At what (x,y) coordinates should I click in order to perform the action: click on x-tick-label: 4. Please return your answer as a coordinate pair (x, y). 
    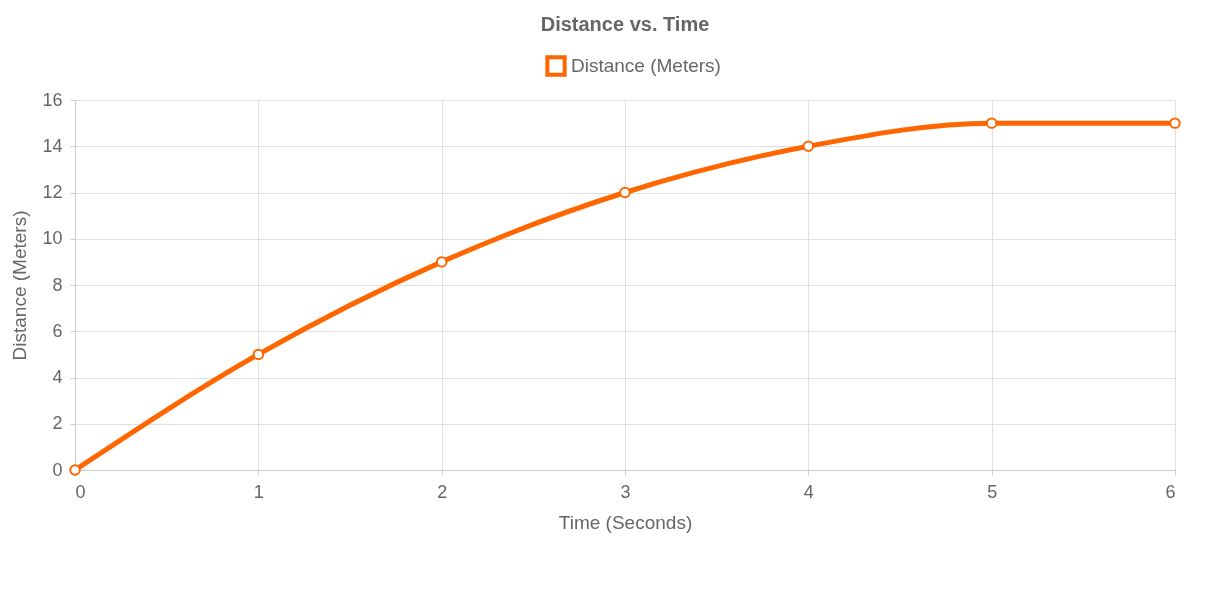
    Looking at the image, I should click on (808, 491).